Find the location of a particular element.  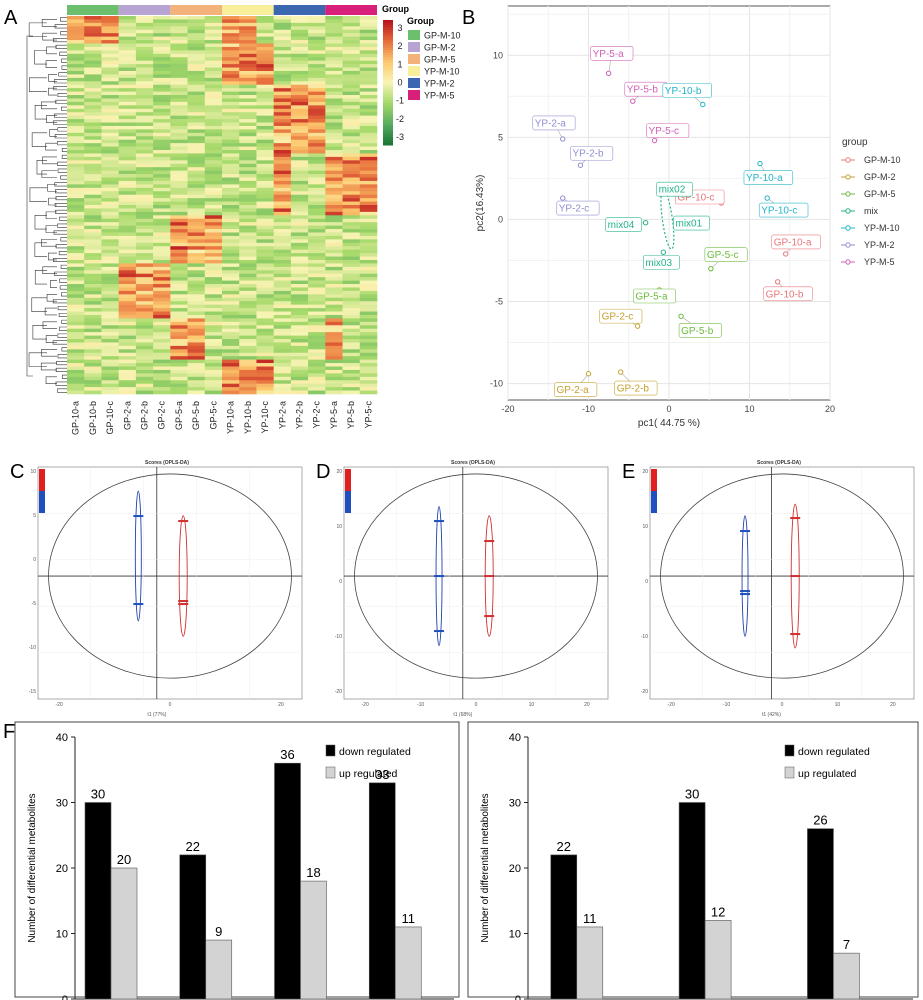

pca-point-label: GP-10-c is located at coordinates (695, 198).